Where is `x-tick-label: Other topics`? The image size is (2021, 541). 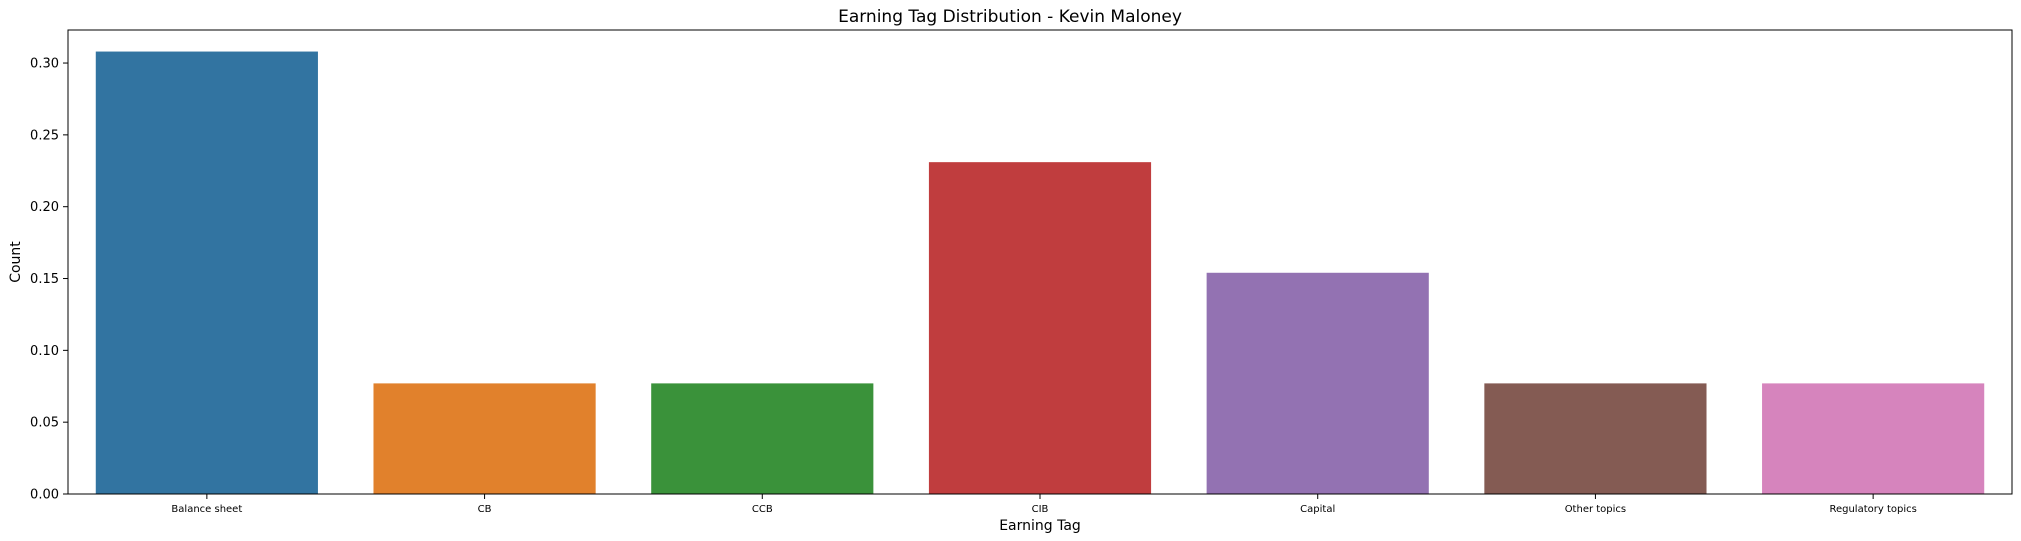 x-tick-label: Other topics is located at coordinates (1595, 509).